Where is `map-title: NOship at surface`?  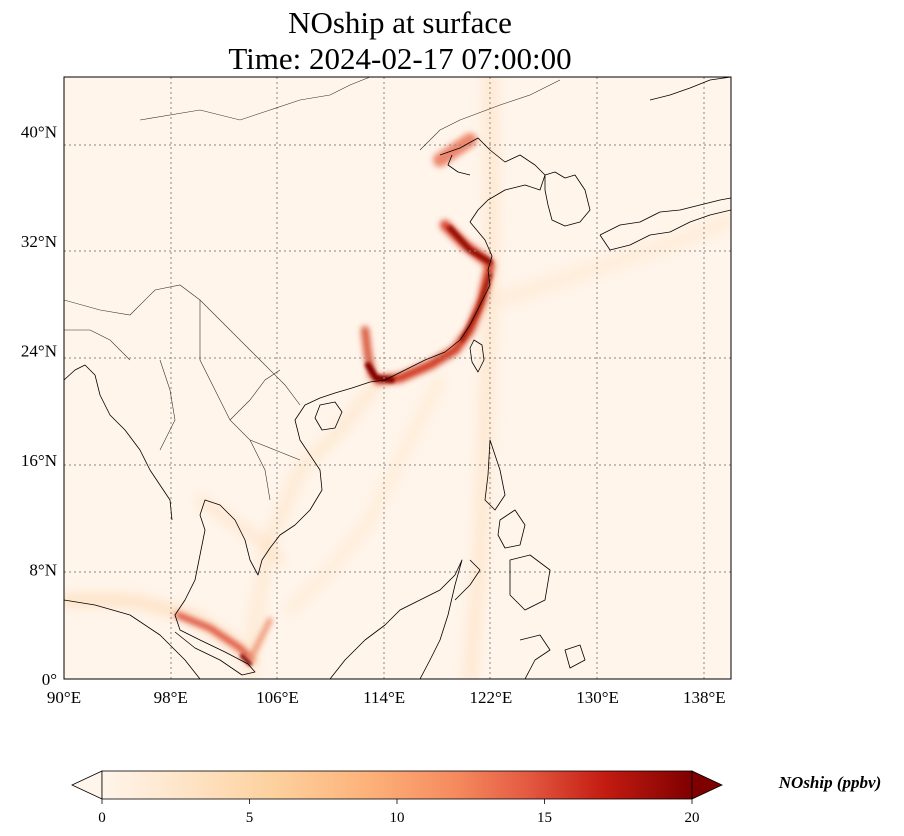 map-title: NOship at surface is located at coordinates (400, 22).